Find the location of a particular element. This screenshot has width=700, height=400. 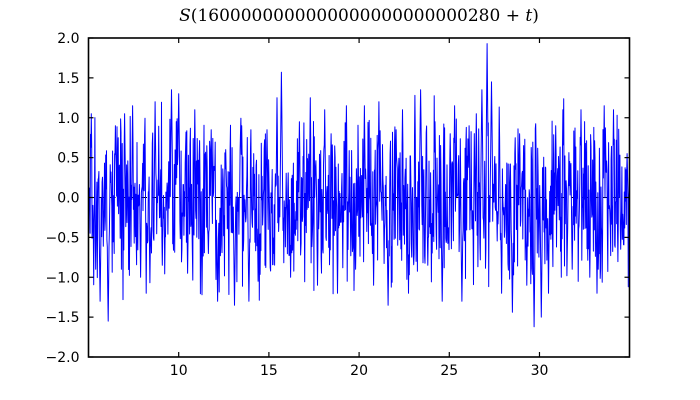

title-number: 1600000000000000000000000280 is located at coordinates (349, 16).